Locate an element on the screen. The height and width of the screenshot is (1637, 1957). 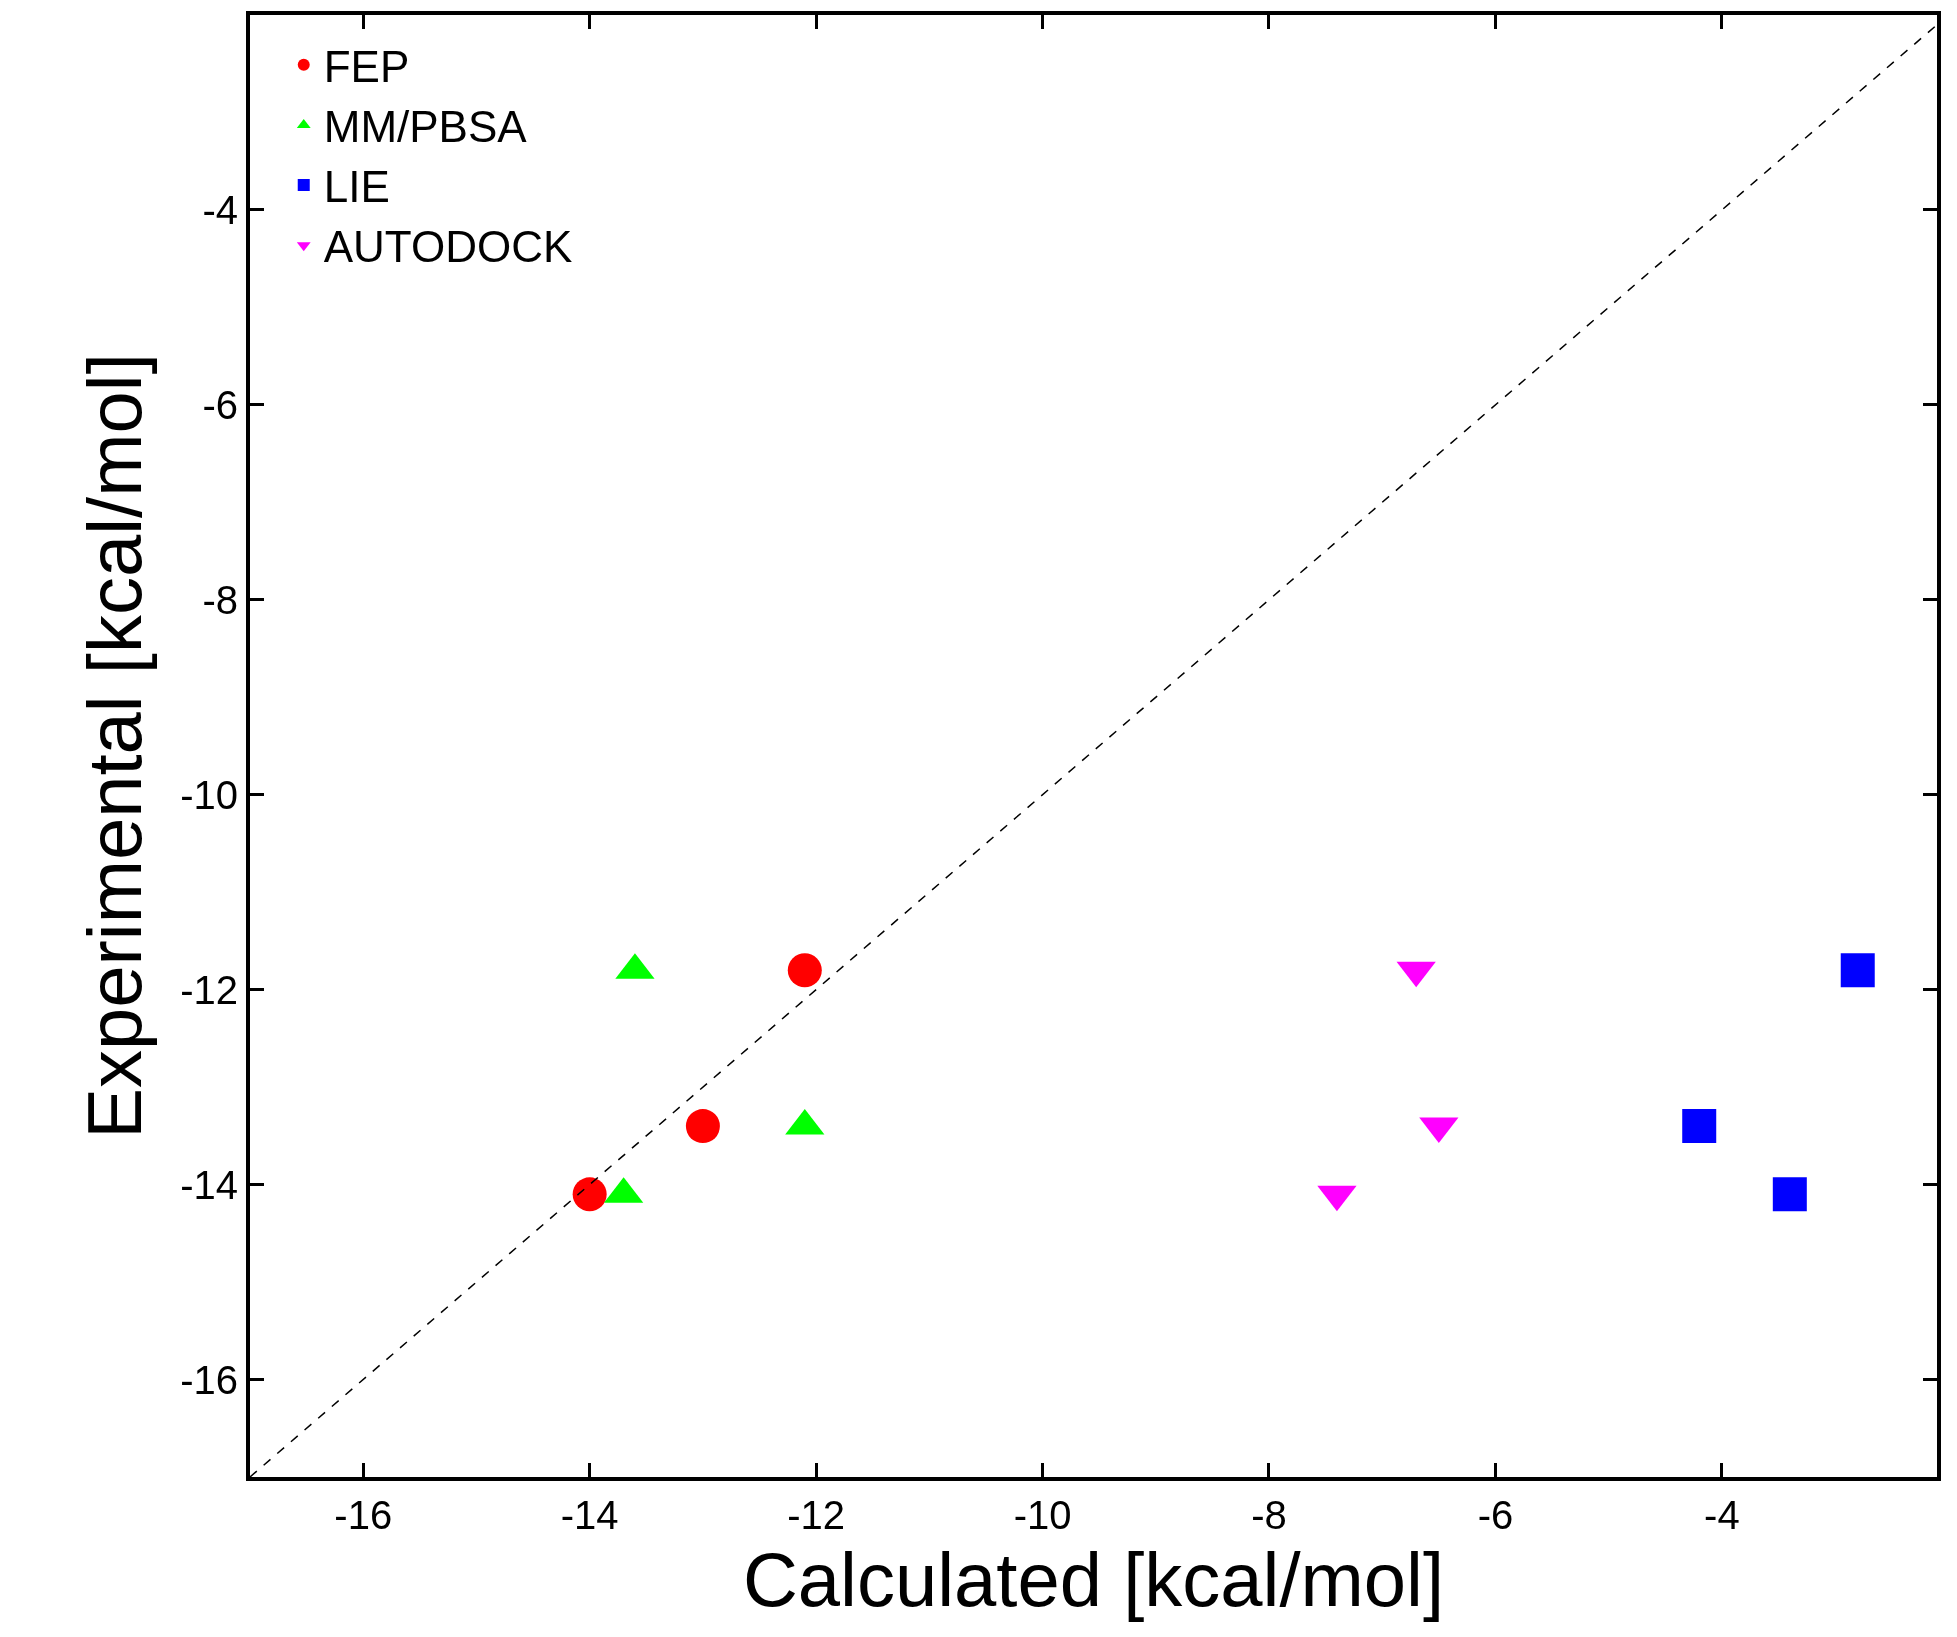
x-tick-label: -6 is located at coordinates (1495, 1515).